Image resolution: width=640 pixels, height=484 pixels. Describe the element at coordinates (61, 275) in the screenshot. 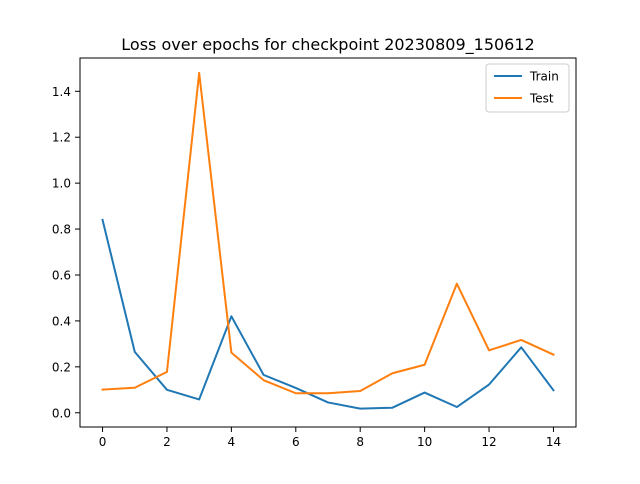

I see `y-tick-label: 0.6` at that location.